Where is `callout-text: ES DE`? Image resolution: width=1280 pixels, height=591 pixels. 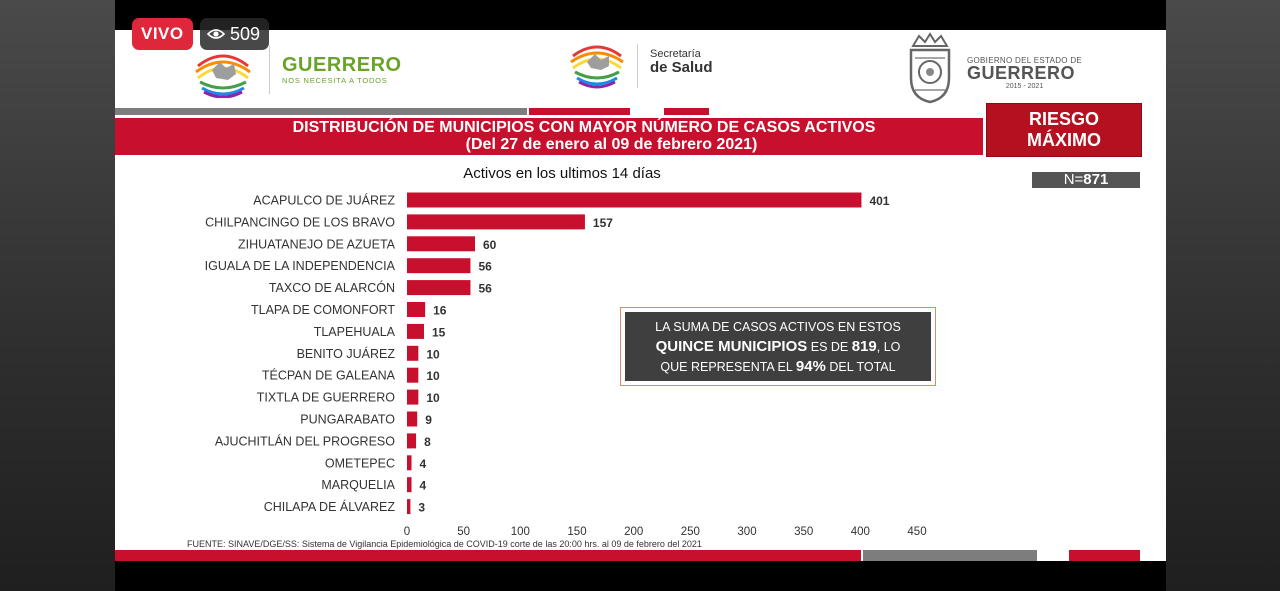 callout-text: ES DE is located at coordinates (829, 347).